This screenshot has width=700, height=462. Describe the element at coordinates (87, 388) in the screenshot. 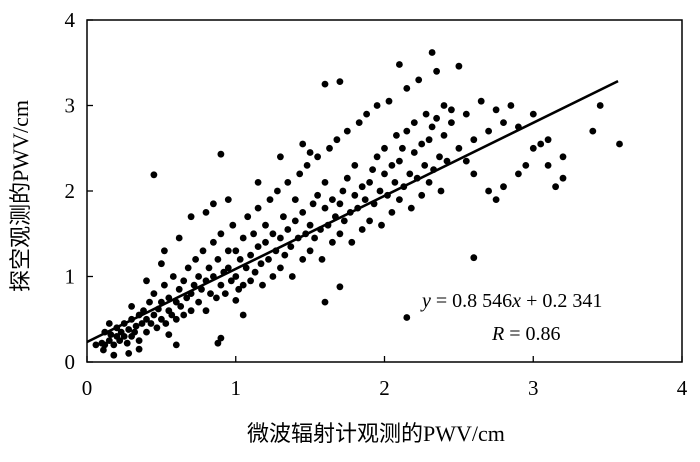

I see `x-tick-label: 0` at that location.